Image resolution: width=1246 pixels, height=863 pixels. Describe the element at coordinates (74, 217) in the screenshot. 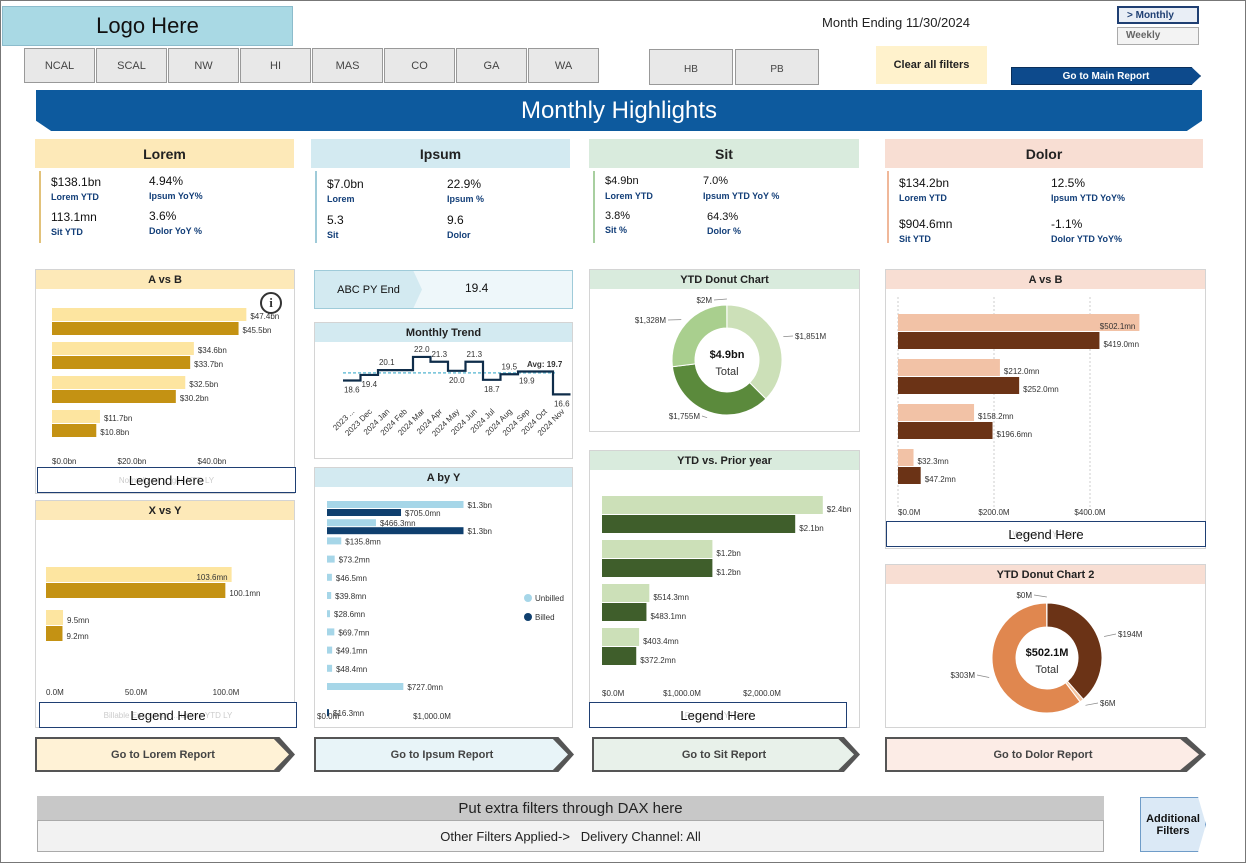

I see `kpi-value: 113.1mn` at that location.